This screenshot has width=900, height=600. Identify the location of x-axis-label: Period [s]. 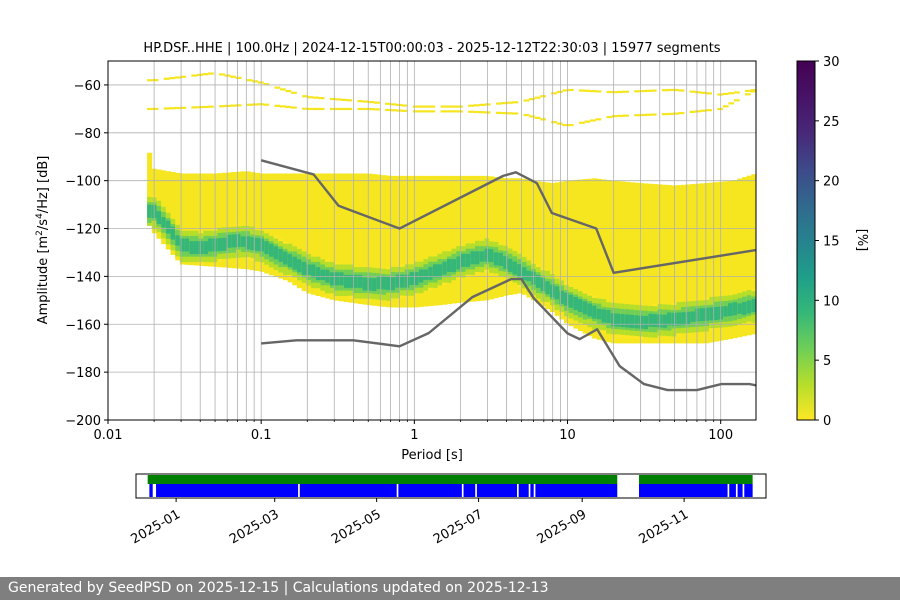
(432, 455).